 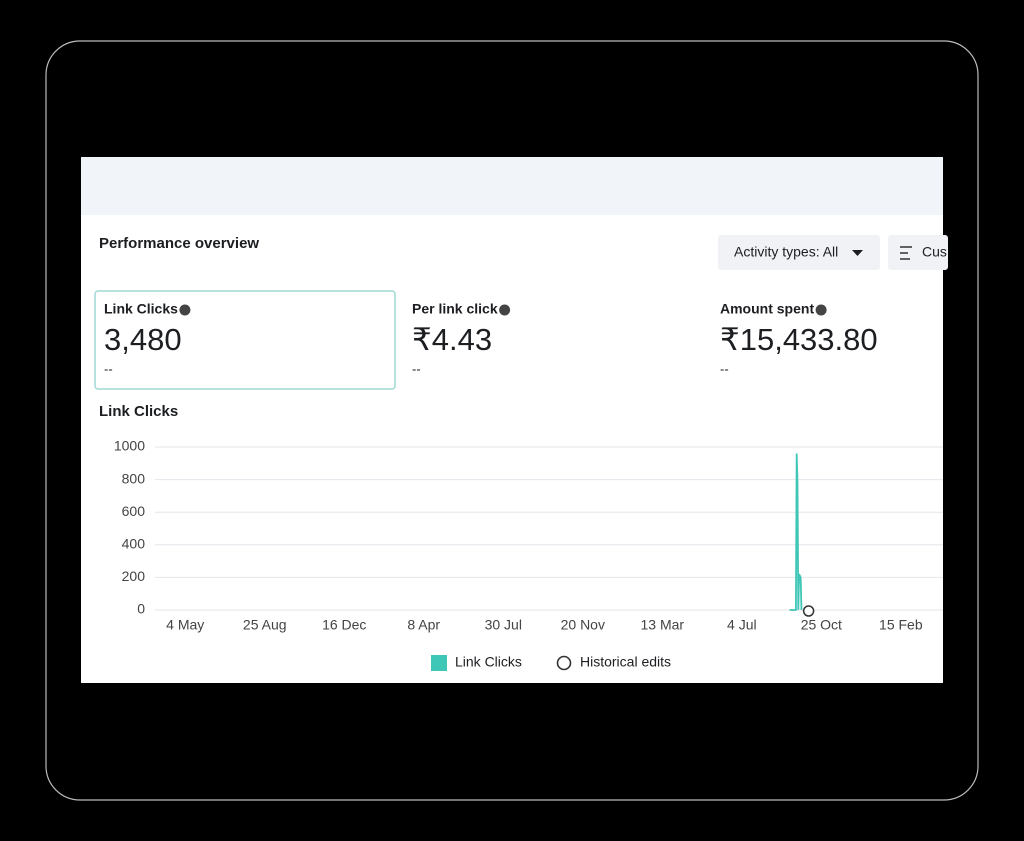 I want to click on top-band, so click(x=512, y=186).